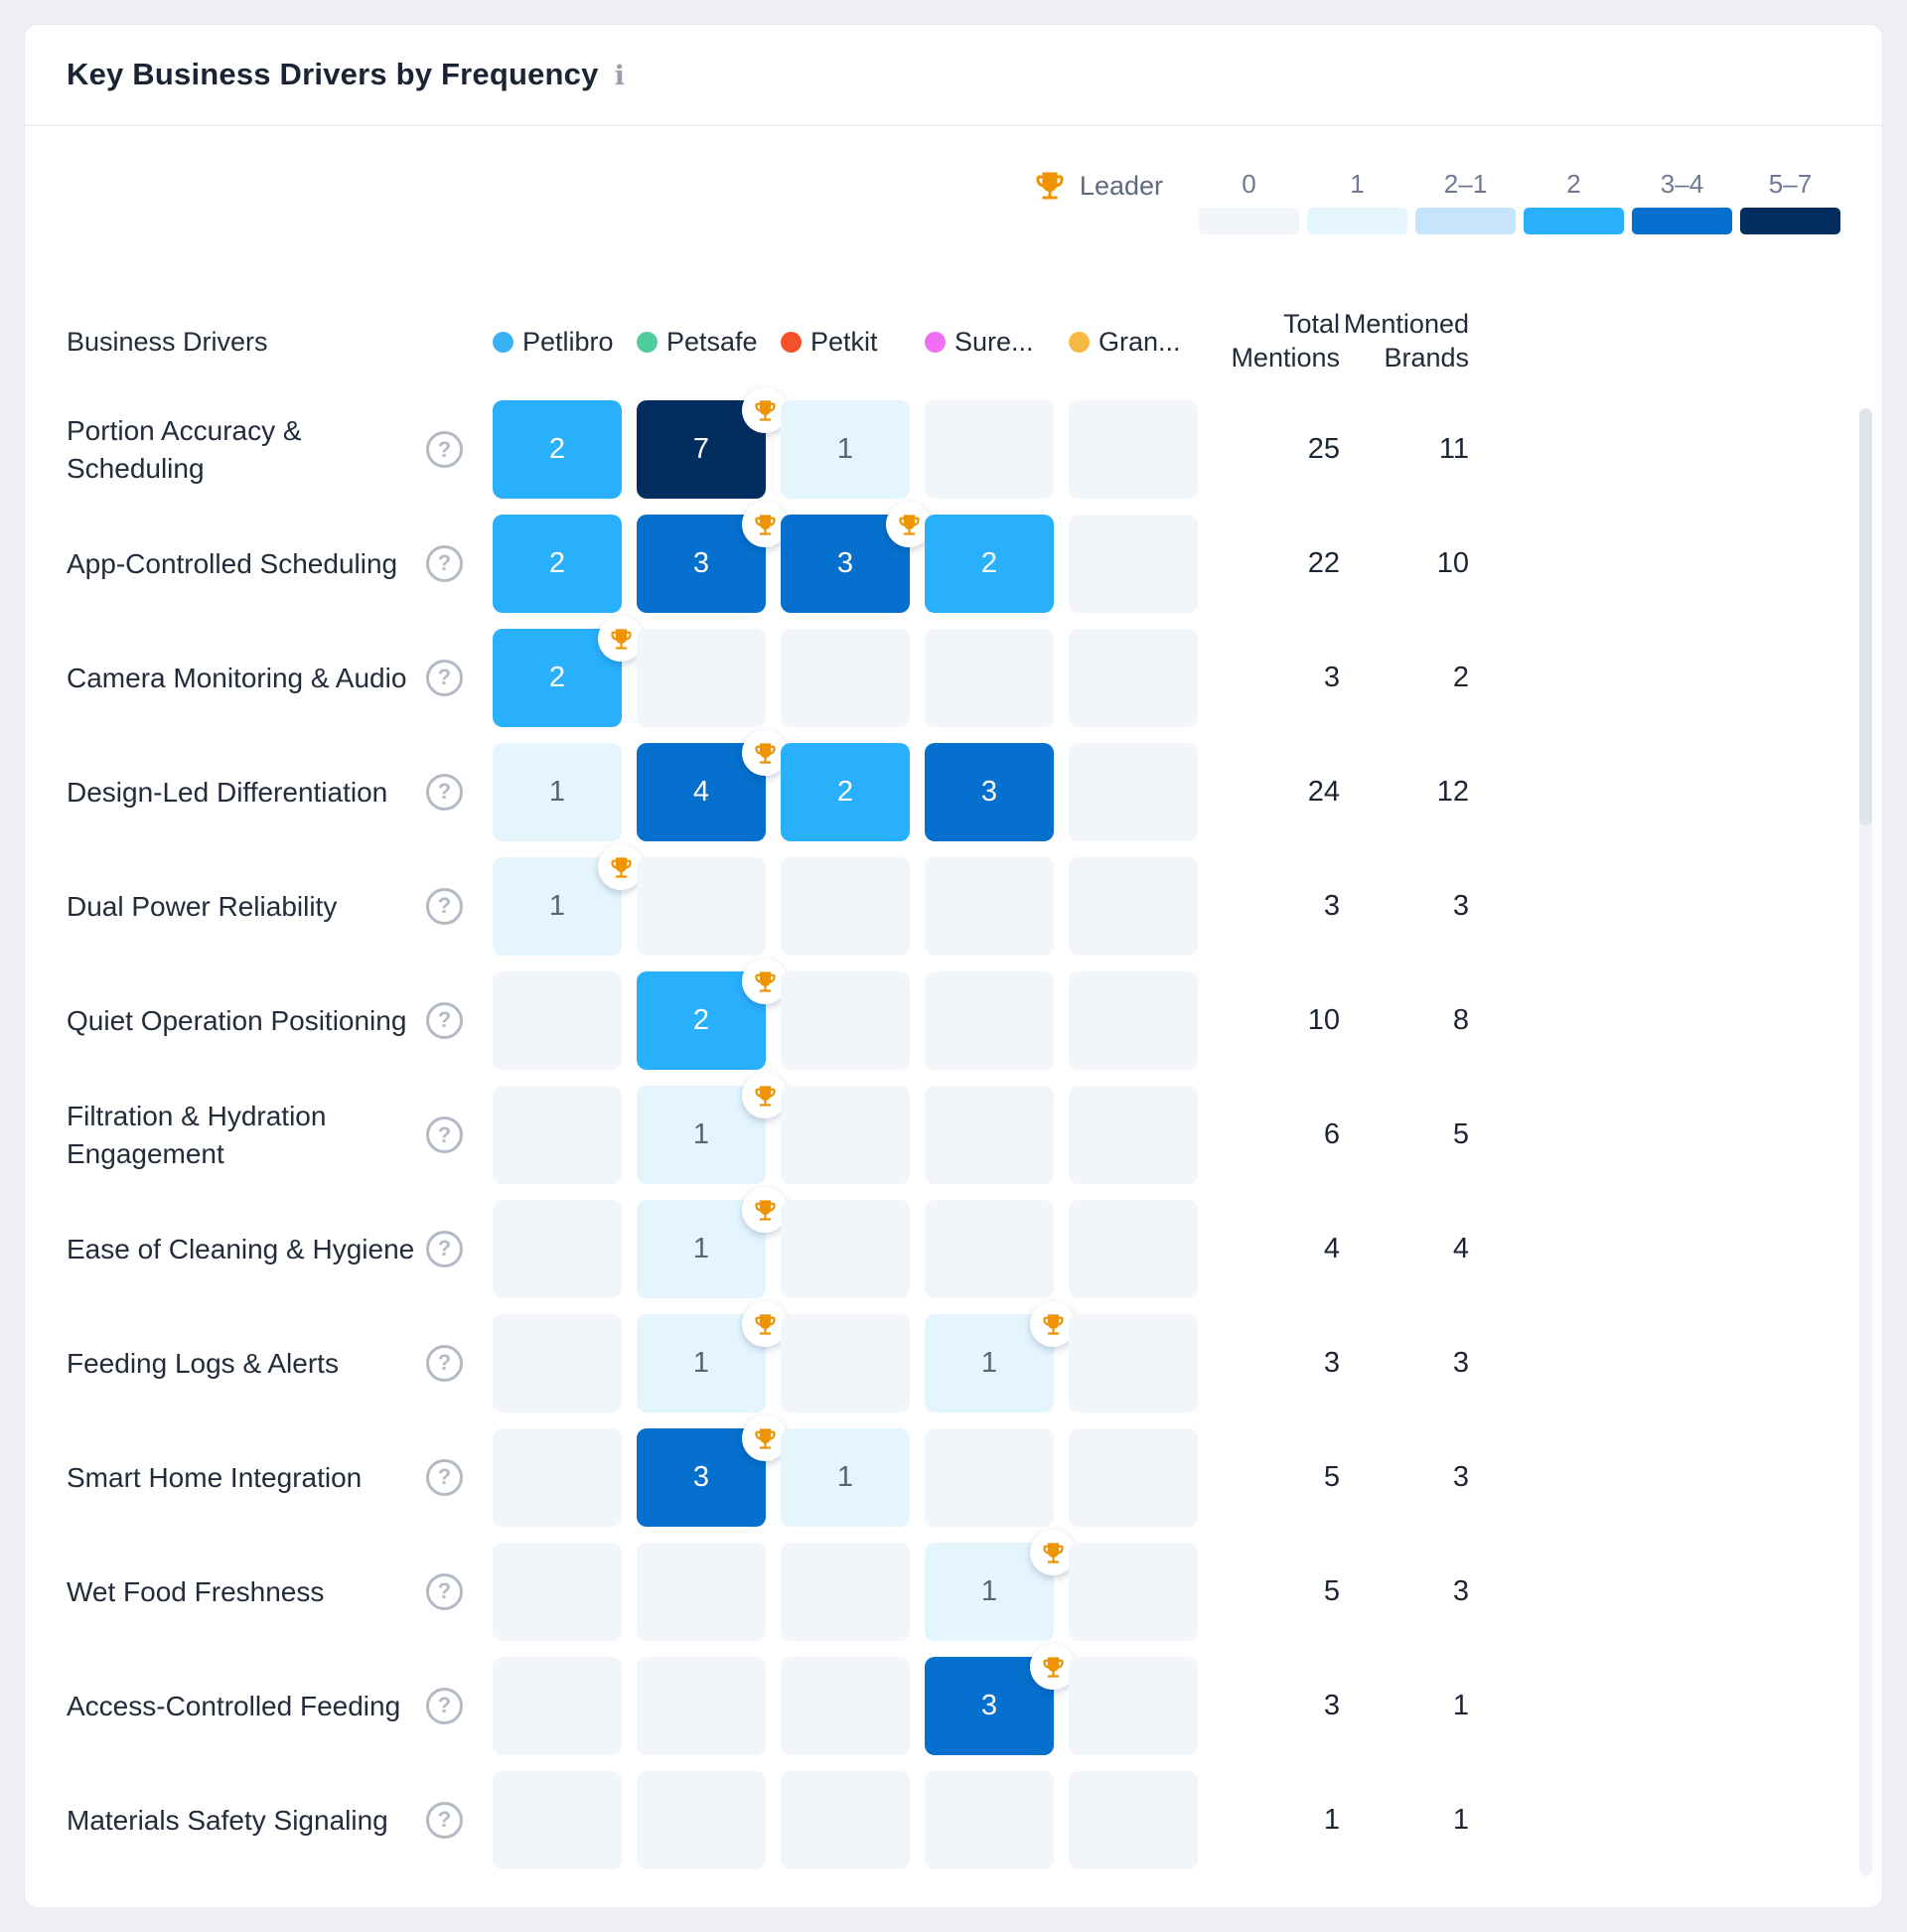 The width and height of the screenshot is (1907, 1932). What do you see at coordinates (712, 785) in the screenshot?
I see `heatmap-cell: 4` at bounding box center [712, 785].